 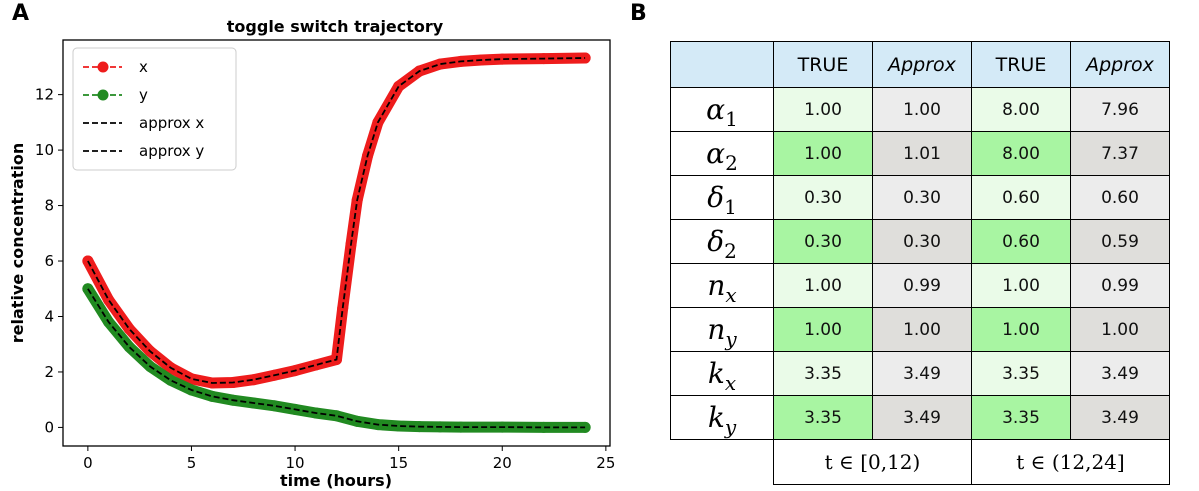 I want to click on param-label: nx, so click(x=722, y=285).